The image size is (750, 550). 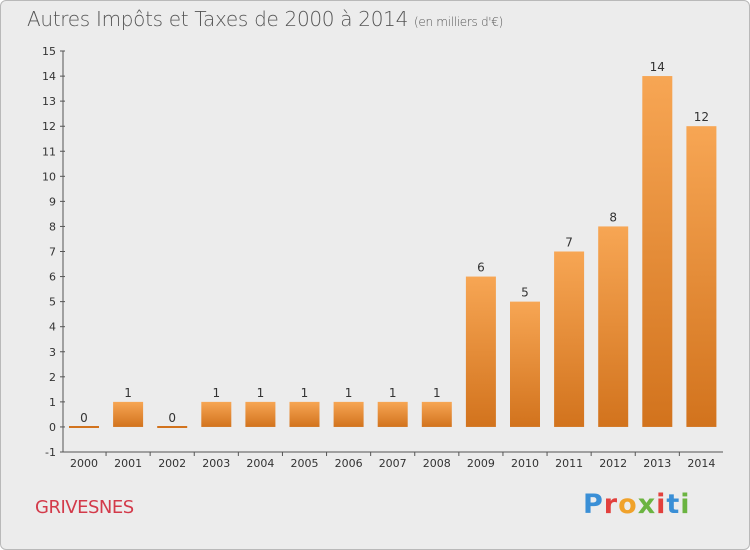 What do you see at coordinates (525, 293) in the screenshot?
I see `data-label: 5` at bounding box center [525, 293].